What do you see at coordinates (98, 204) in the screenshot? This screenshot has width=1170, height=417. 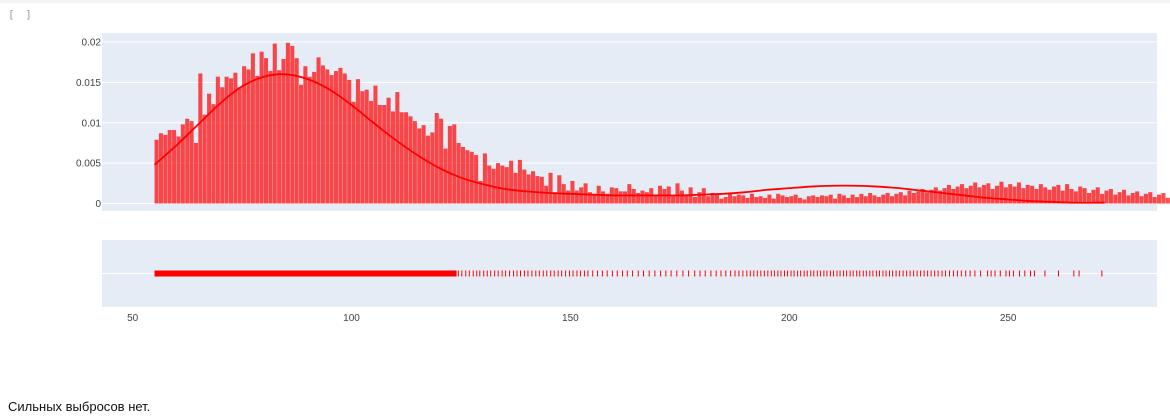 I see `y-tick-label: 0` at bounding box center [98, 204].